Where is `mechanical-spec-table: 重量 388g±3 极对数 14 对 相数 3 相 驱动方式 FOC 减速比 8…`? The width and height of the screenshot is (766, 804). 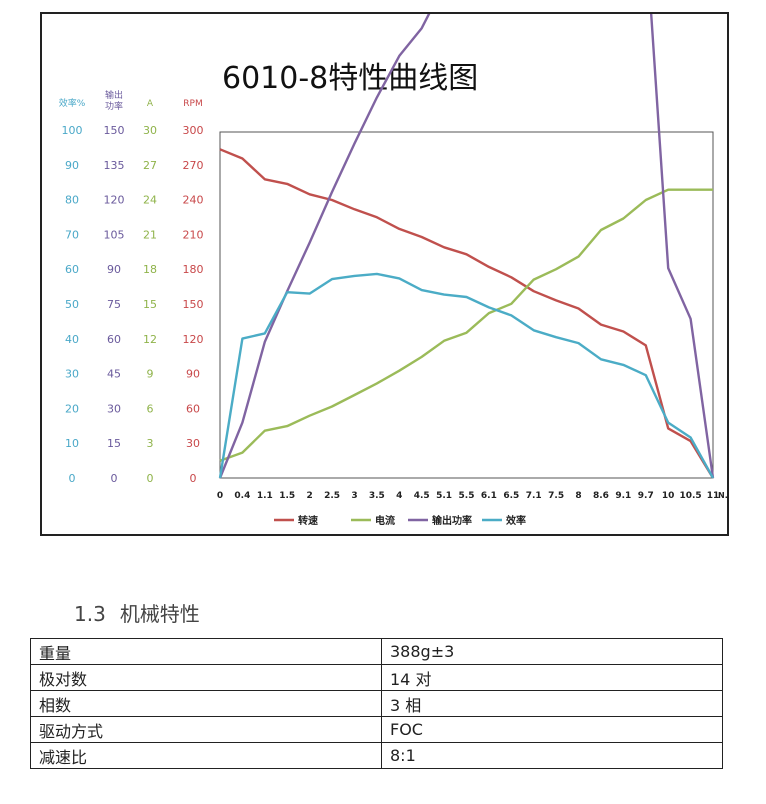
mechanical-spec-table: 重量 388g±3 极对数 14 对 相数 3 相 驱动方式 FOC 减速比 8… is located at coordinates (376, 703).